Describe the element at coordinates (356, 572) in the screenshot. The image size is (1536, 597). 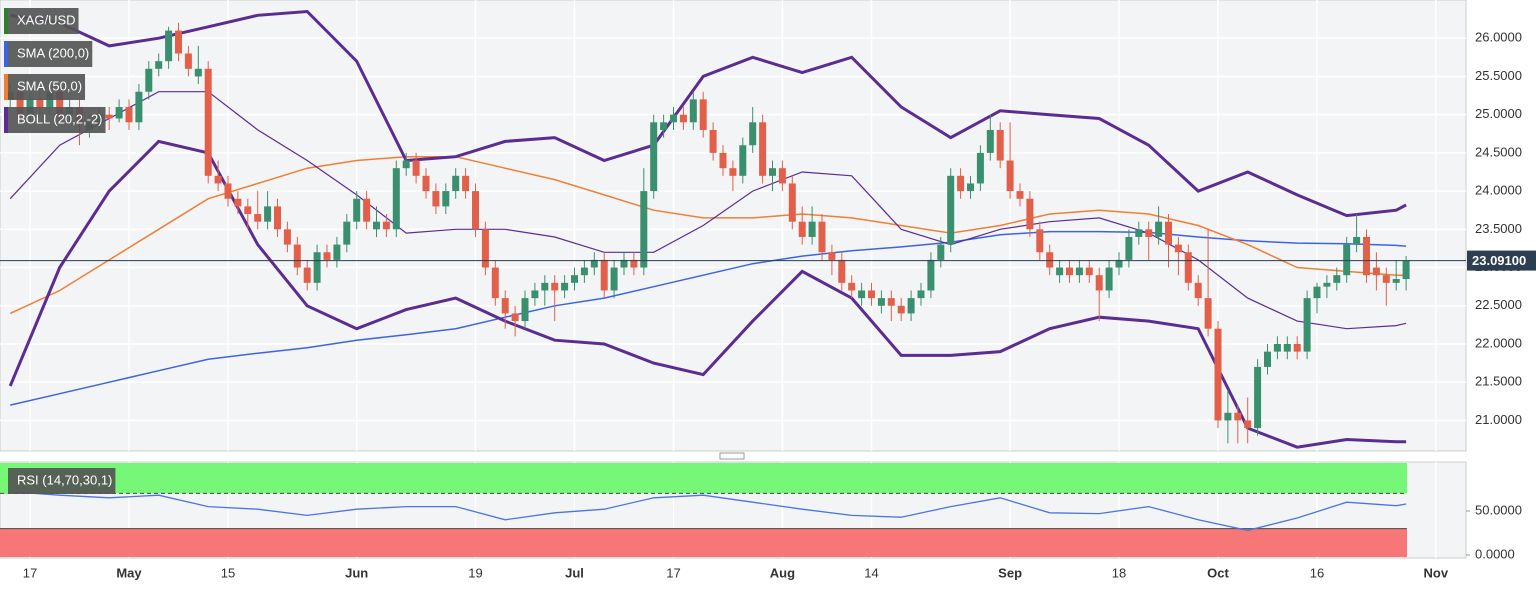
I see `x-tick-label: Jun` at that location.